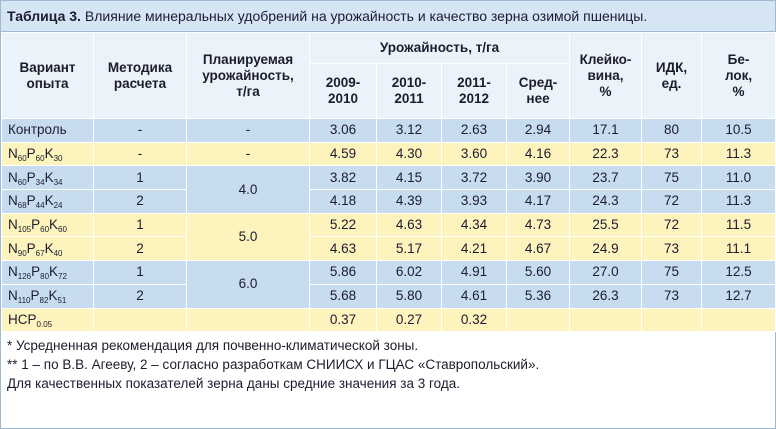  I want to click on cell: 4.34, so click(474, 225).